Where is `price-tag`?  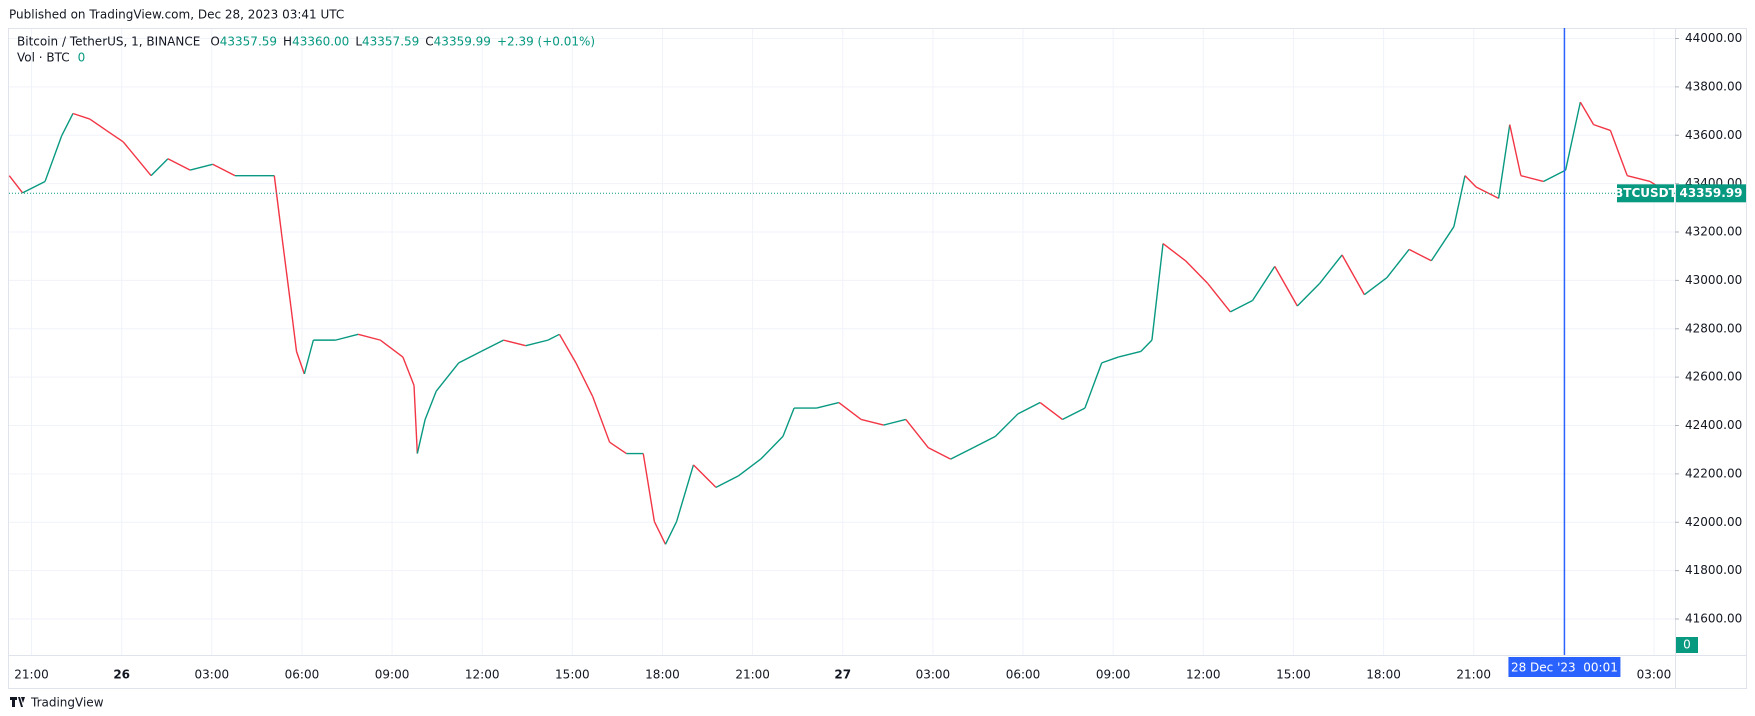
price-tag is located at coordinates (1711, 193).